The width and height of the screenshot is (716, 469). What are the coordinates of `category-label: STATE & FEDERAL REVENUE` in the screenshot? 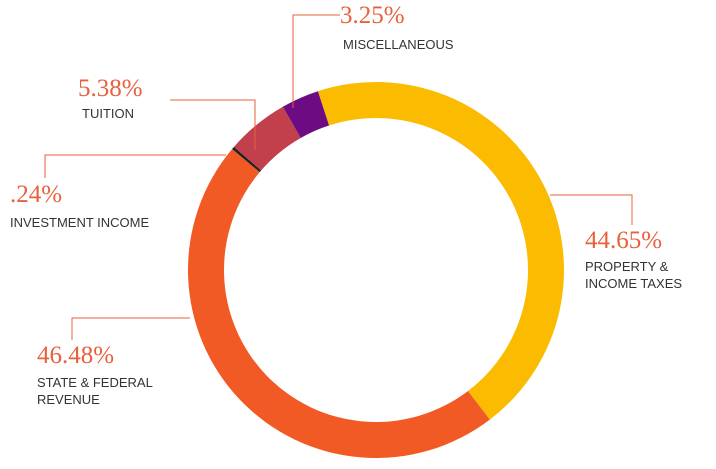 It's located at (95, 391).